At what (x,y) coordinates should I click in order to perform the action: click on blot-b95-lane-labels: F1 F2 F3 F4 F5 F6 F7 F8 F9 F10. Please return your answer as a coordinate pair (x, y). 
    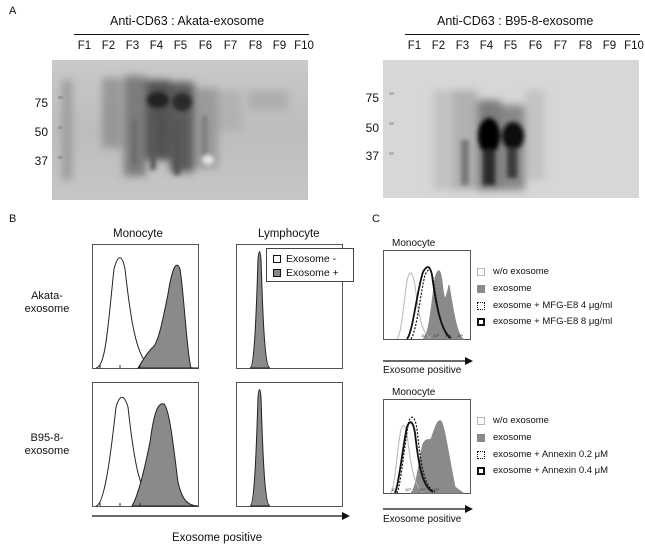
    Looking at the image, I should click on (523, 47).